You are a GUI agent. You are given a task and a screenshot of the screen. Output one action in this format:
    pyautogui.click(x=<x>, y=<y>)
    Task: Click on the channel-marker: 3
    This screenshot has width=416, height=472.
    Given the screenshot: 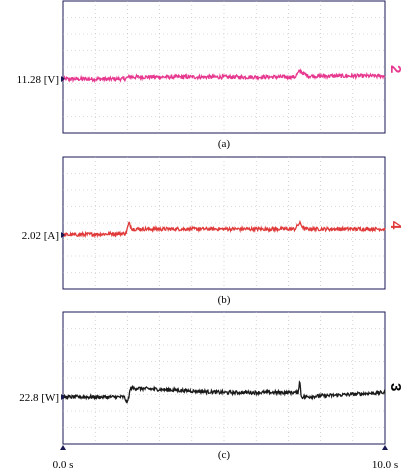 What is the action you would take?
    pyautogui.click(x=395, y=387)
    